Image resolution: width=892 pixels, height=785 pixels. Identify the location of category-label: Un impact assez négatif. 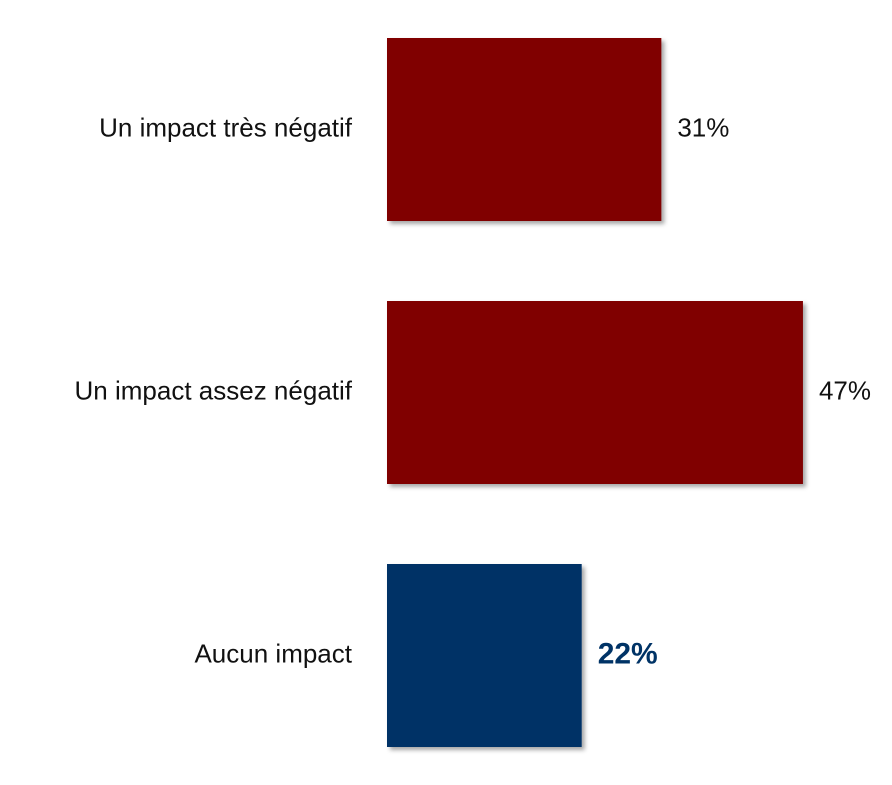
(214, 390).